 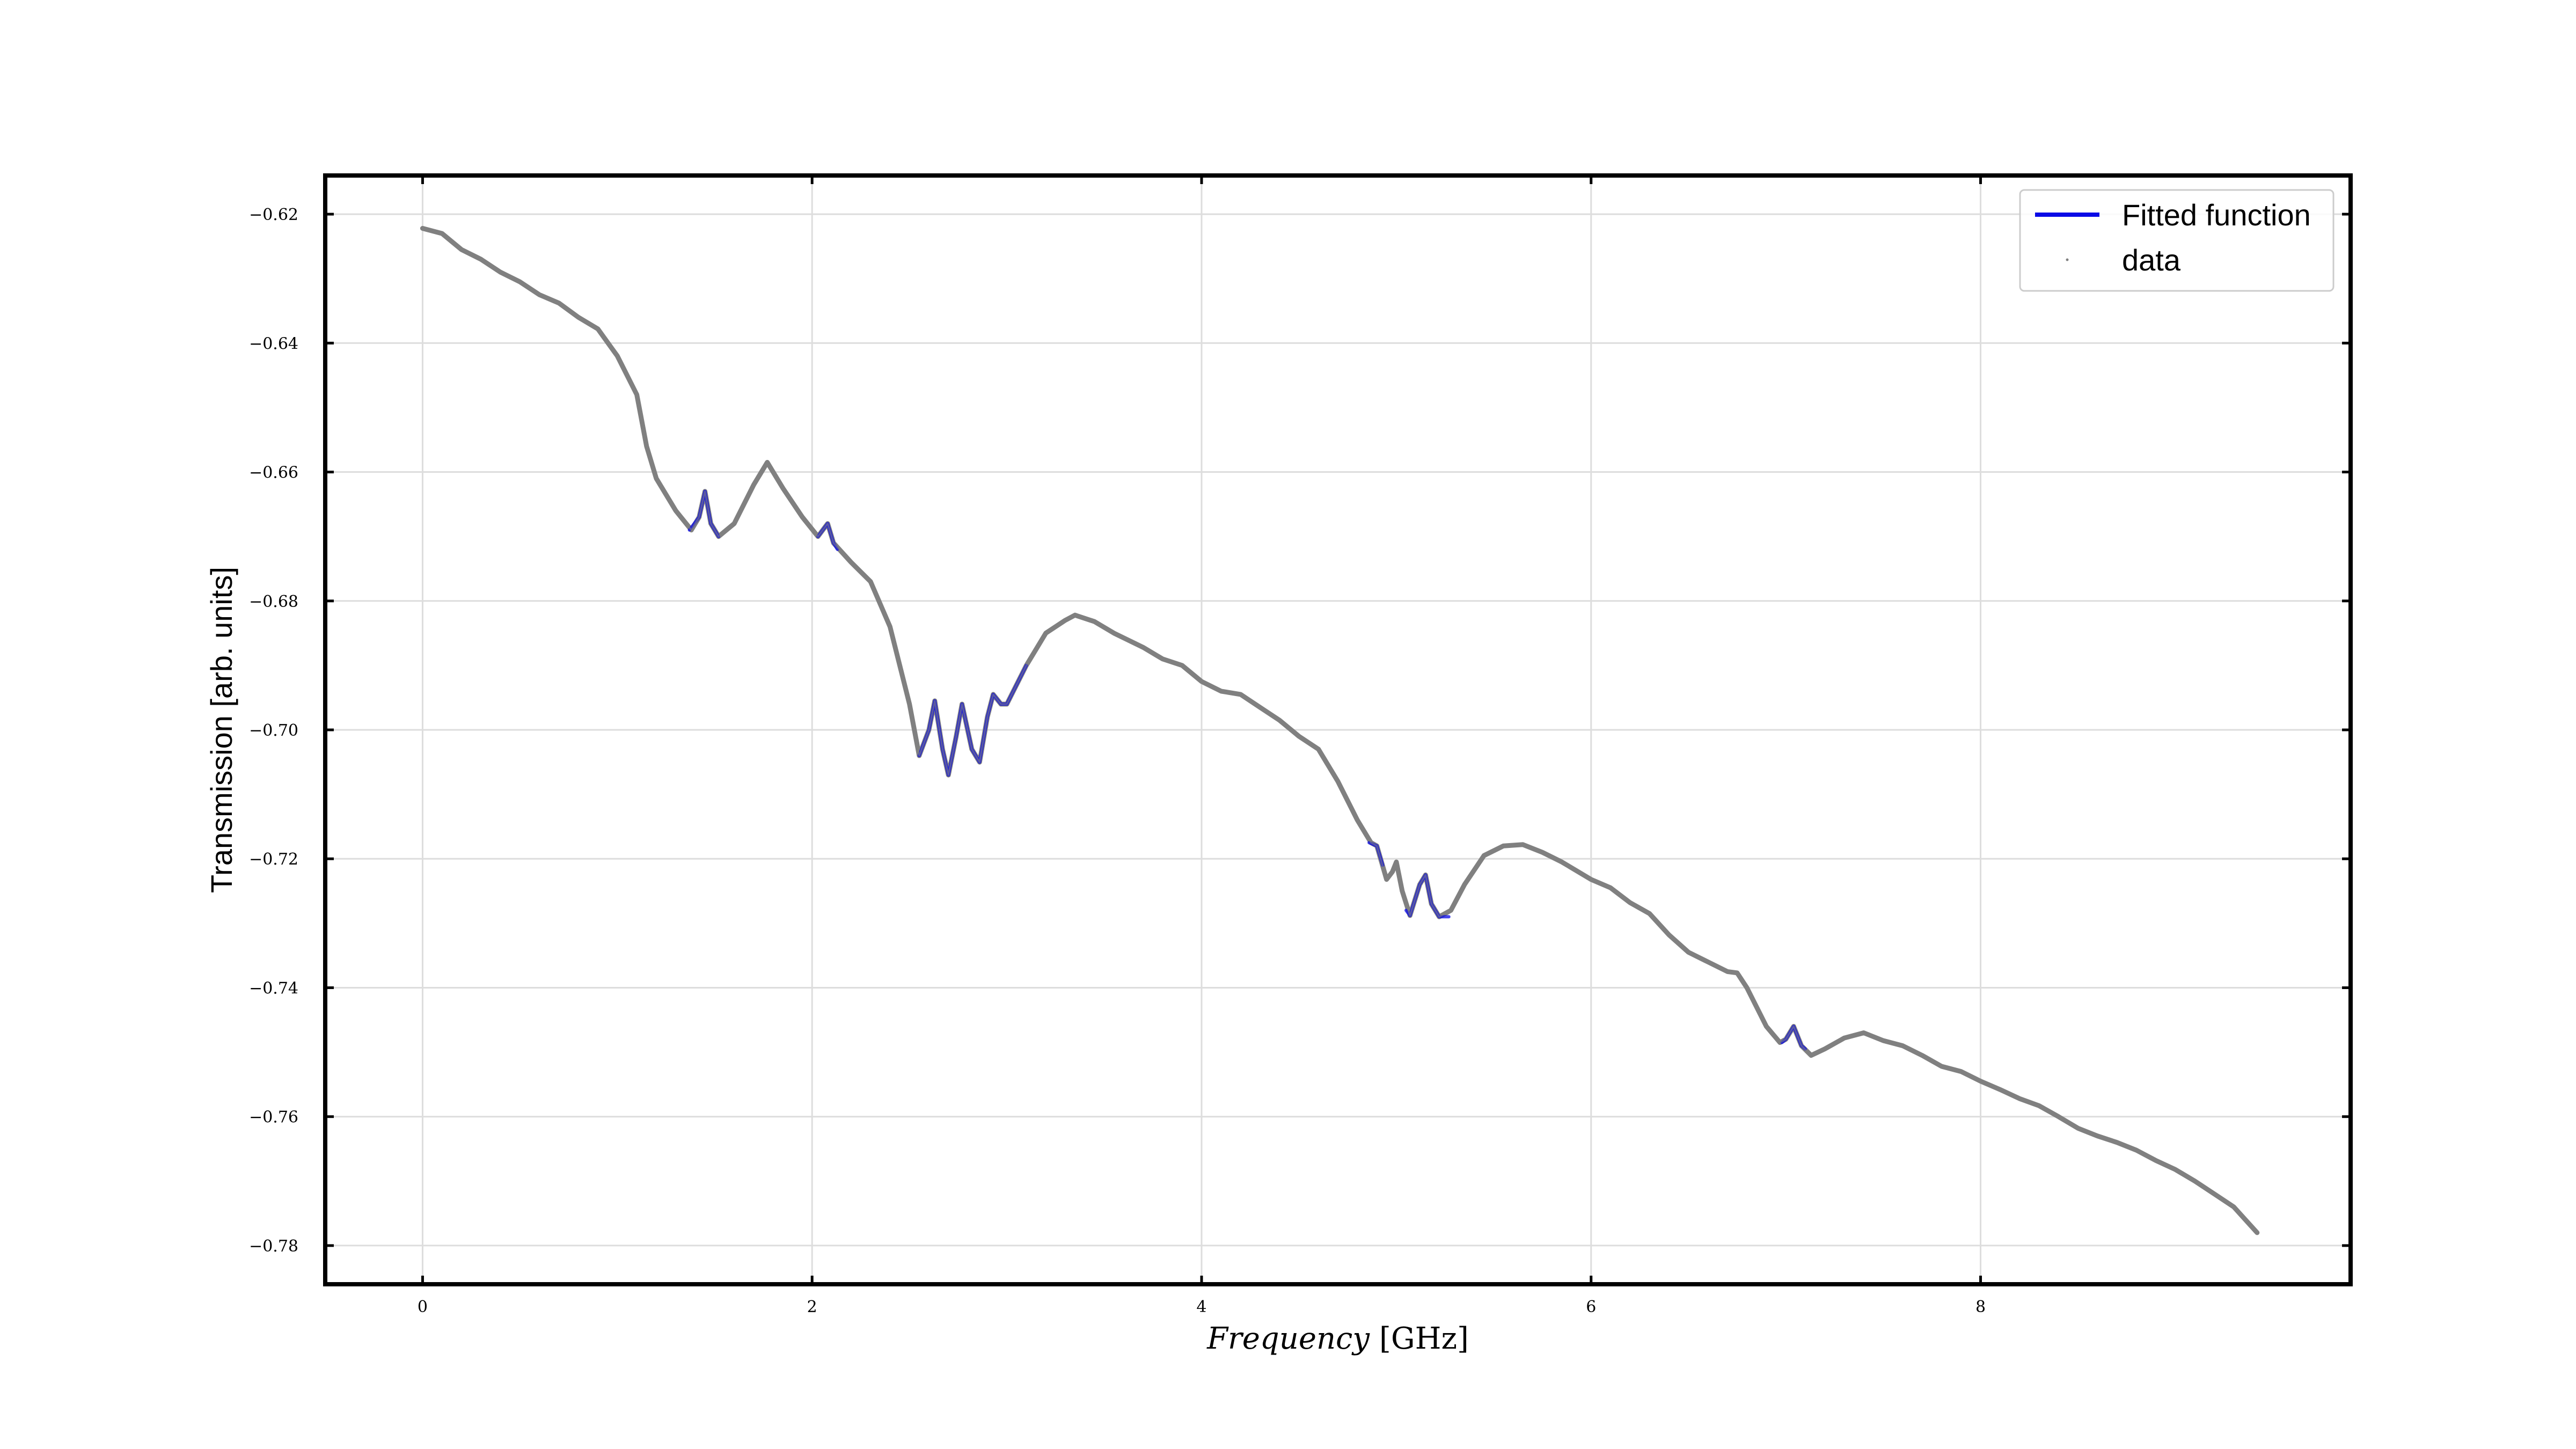 What do you see at coordinates (273, 1246) in the screenshot?
I see `y-tick-label: −0.78` at bounding box center [273, 1246].